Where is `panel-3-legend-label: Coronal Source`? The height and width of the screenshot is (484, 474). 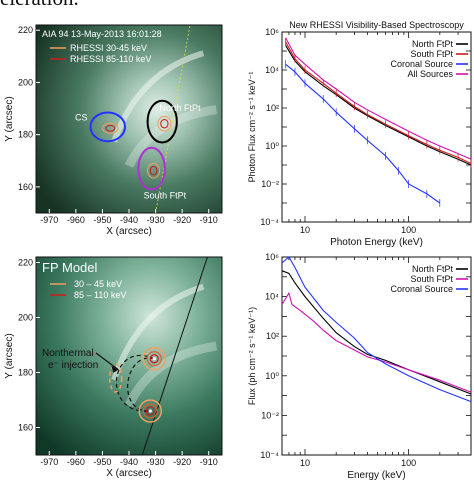 panel-3-legend-label: Coronal Source is located at coordinates (421, 289).